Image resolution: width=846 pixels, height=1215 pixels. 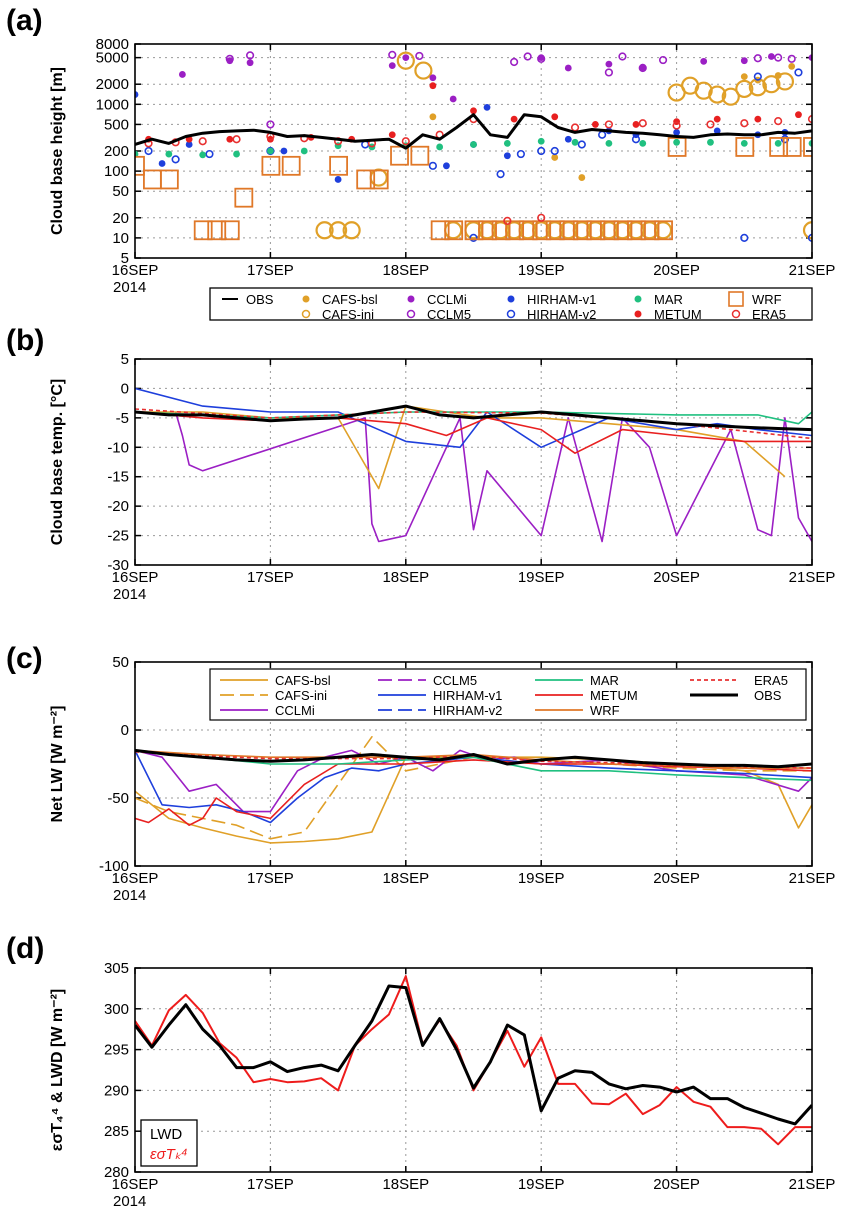 I want to click on point-CAFS-bsl, so click(x=744, y=77).